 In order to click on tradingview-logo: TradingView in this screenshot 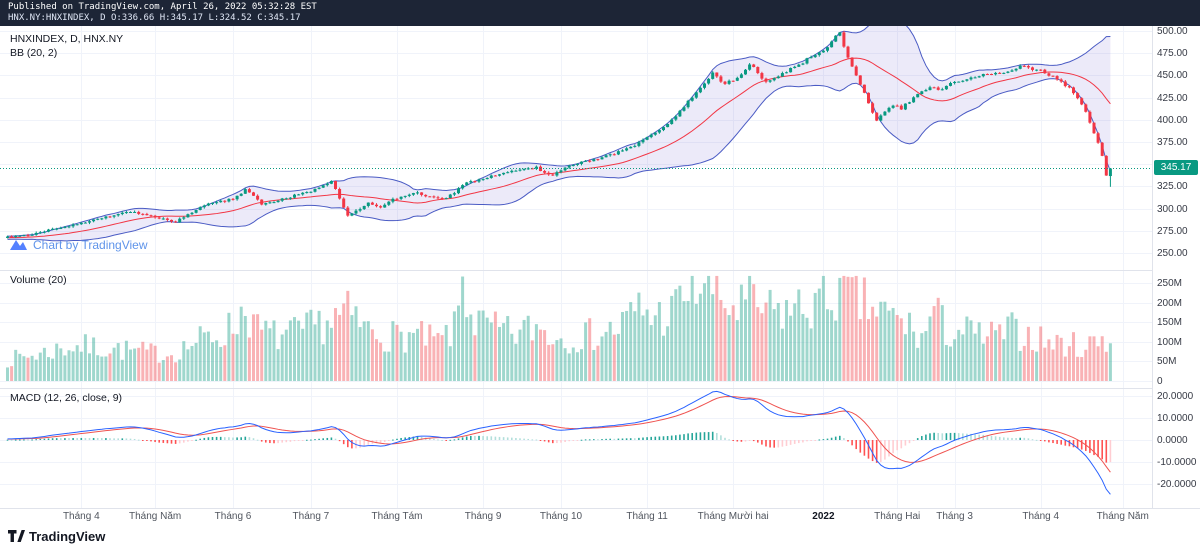, I will do `click(56, 536)`.